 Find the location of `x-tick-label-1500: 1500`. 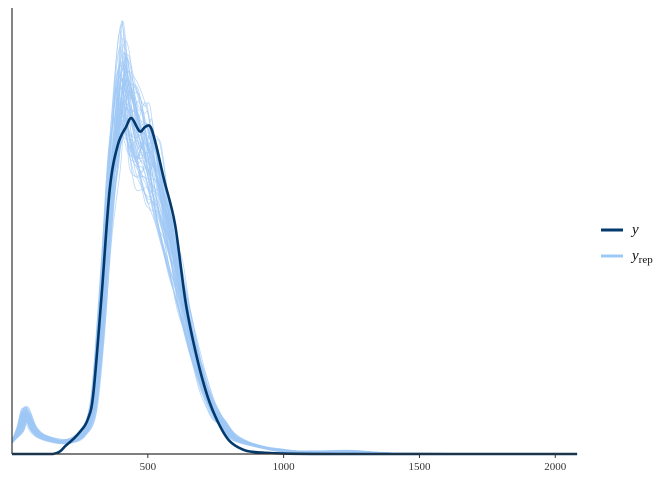

x-tick-label-1500: 1500 is located at coordinates (419, 467).